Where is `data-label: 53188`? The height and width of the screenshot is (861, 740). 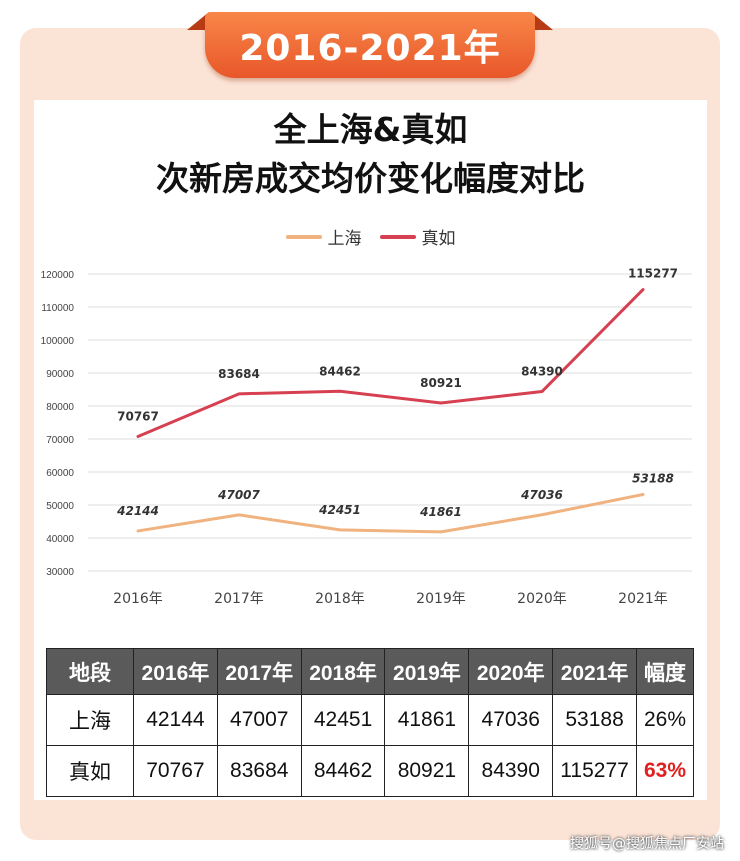 data-label: 53188 is located at coordinates (653, 478).